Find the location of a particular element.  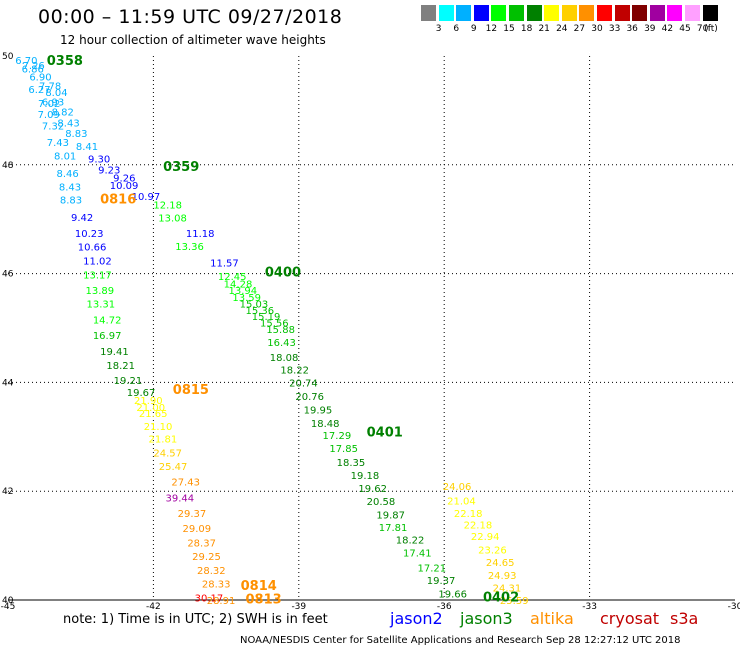

wave-height-label: 24.06 is located at coordinates (457, 487).